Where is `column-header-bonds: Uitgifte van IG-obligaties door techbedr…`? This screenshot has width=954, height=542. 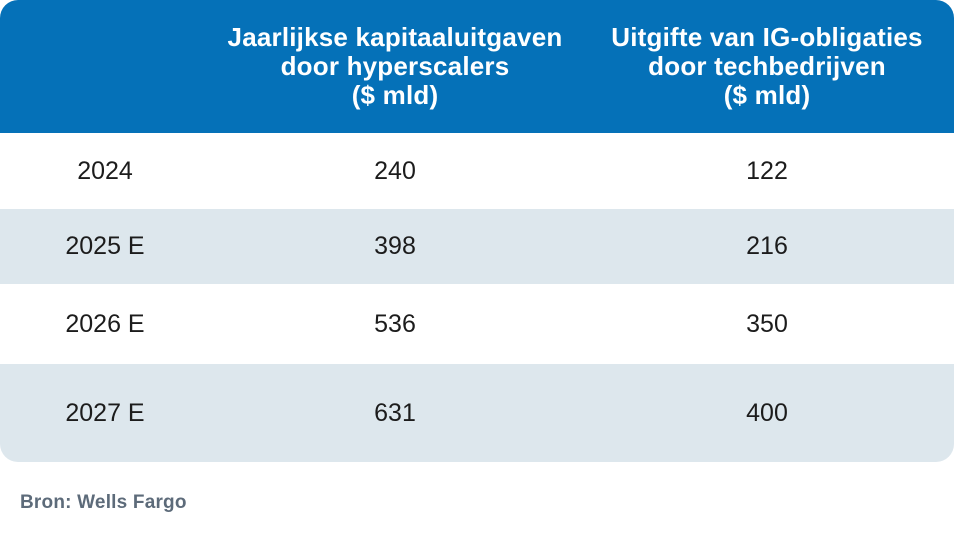 column-header-bonds: Uitgifte van IG-obligaties door techbedr… is located at coordinates (767, 66).